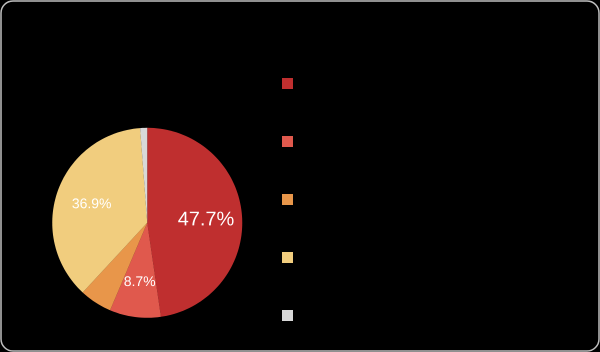 The image size is (600, 352). I want to click on data-label: 47.7%, so click(206, 219).